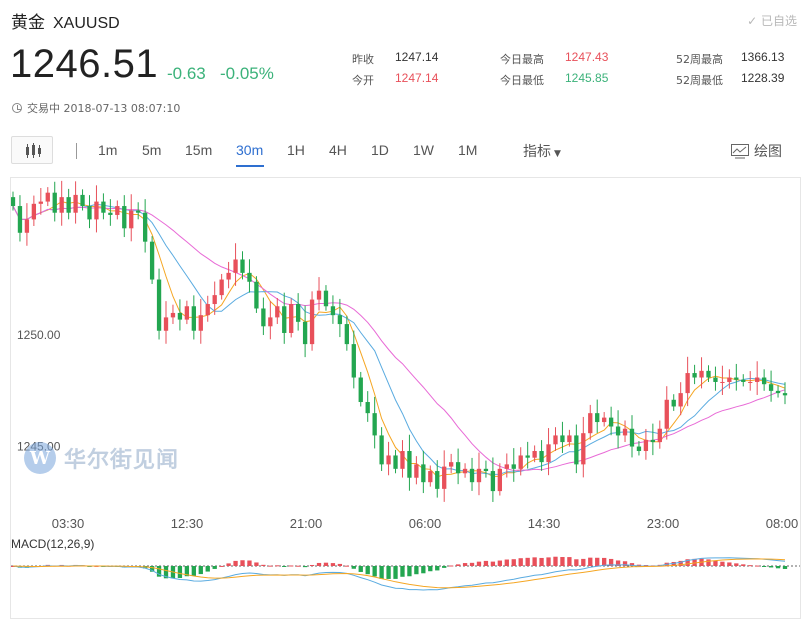  Describe the element at coordinates (76, 151) in the screenshot. I see `toolbar-separator` at that location.